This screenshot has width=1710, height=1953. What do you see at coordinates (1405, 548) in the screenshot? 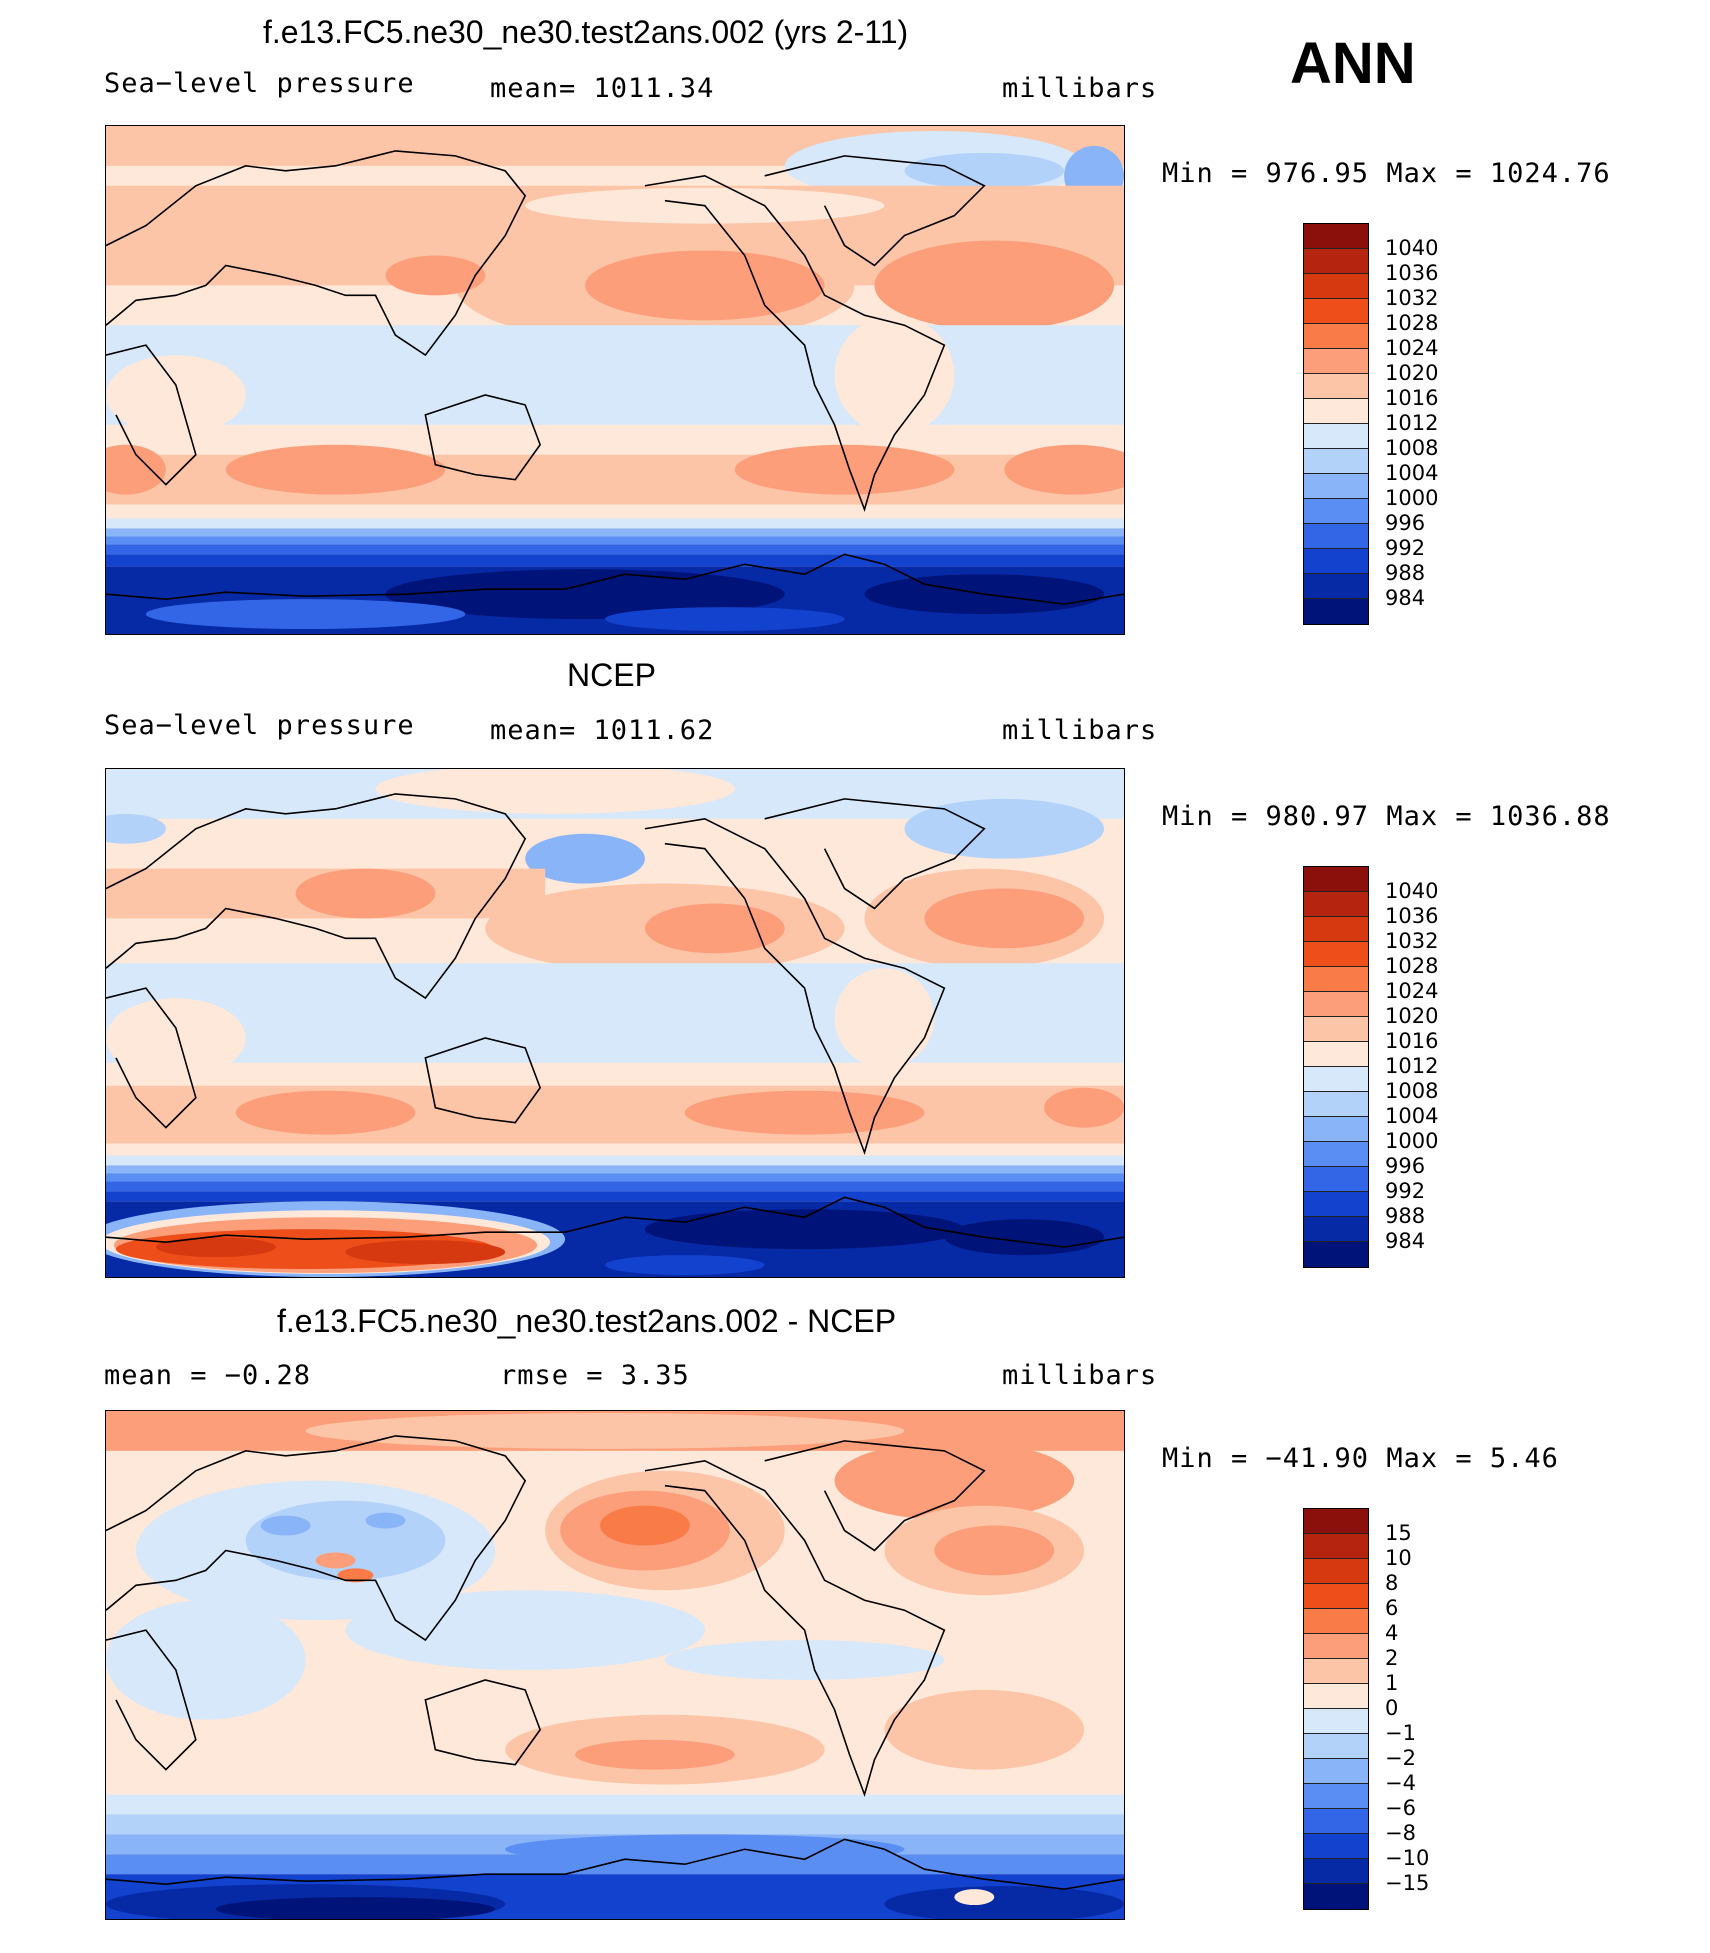
I see `panel1-colorbar-tick-label: 992` at bounding box center [1405, 548].